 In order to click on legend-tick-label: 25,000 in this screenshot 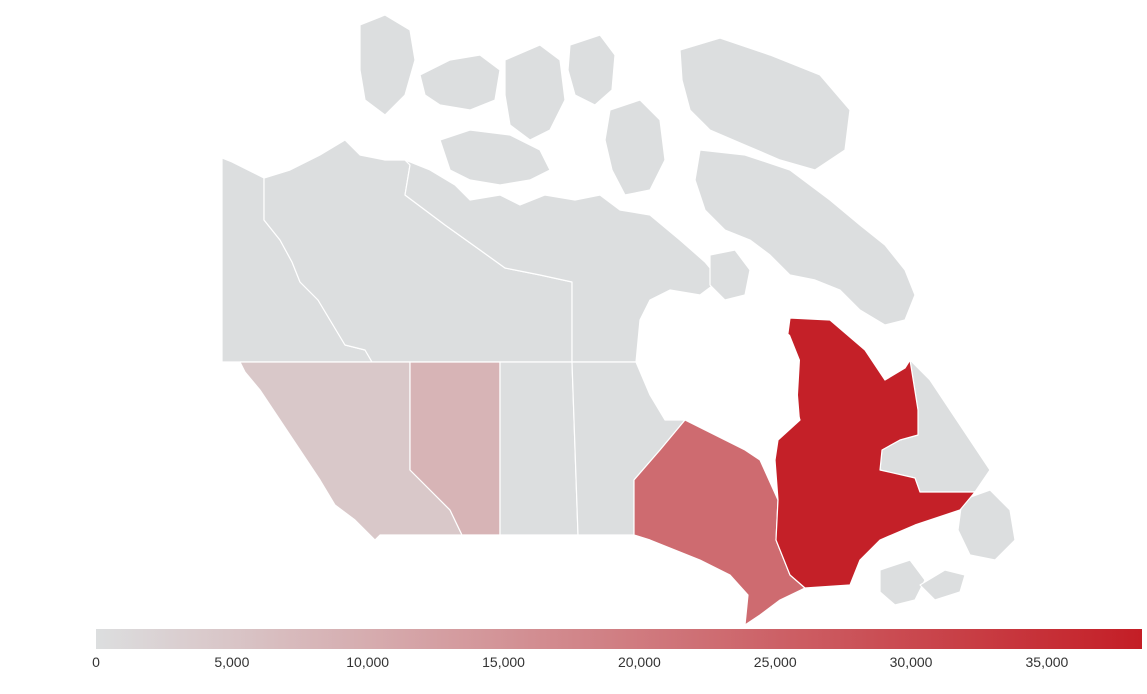, I will do `click(775, 662)`.